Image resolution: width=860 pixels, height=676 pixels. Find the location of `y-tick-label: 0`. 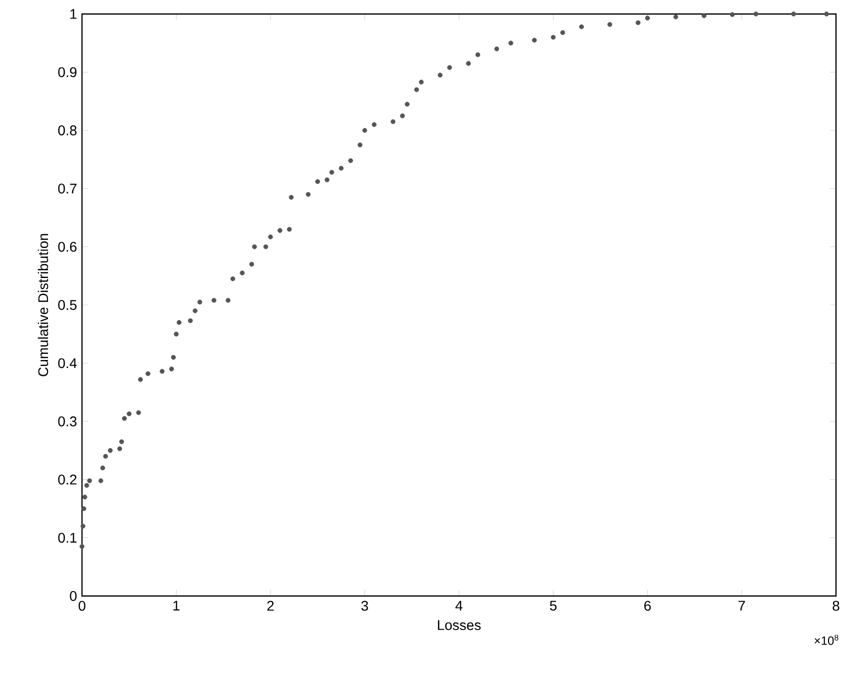

y-tick-label: 0 is located at coordinates (73, 596).